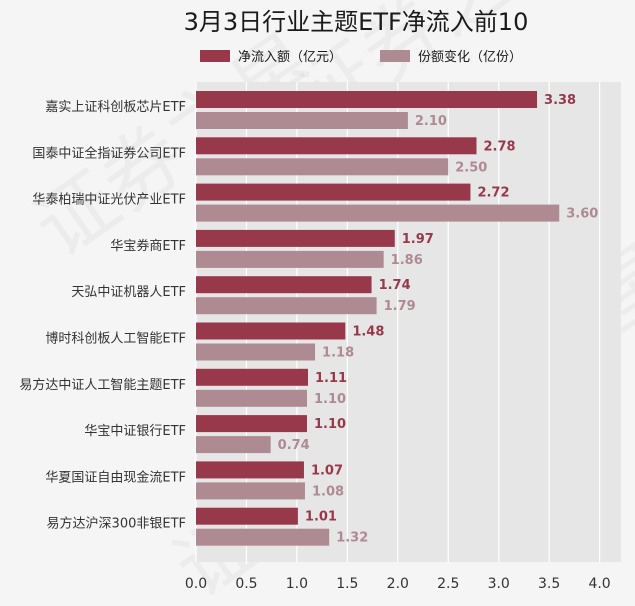 Image resolution: width=635 pixels, height=606 pixels. I want to click on data-label-share-change: 0.74, so click(294, 445).